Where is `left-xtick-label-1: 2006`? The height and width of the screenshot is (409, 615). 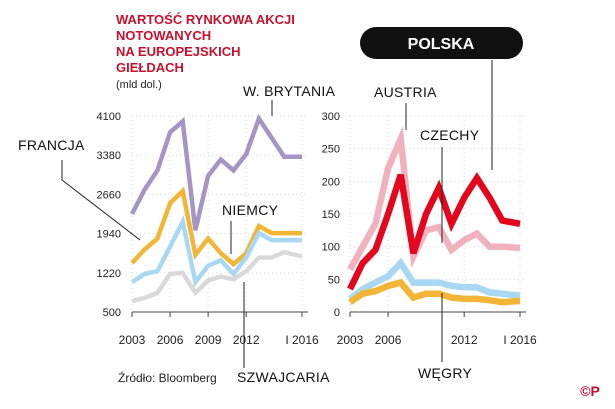
left-xtick-label-1: 2006 is located at coordinates (170, 340).